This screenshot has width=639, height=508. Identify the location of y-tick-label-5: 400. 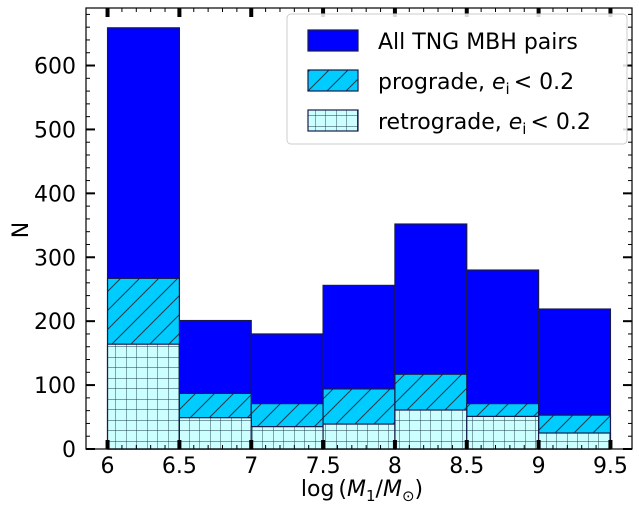
(55, 194).